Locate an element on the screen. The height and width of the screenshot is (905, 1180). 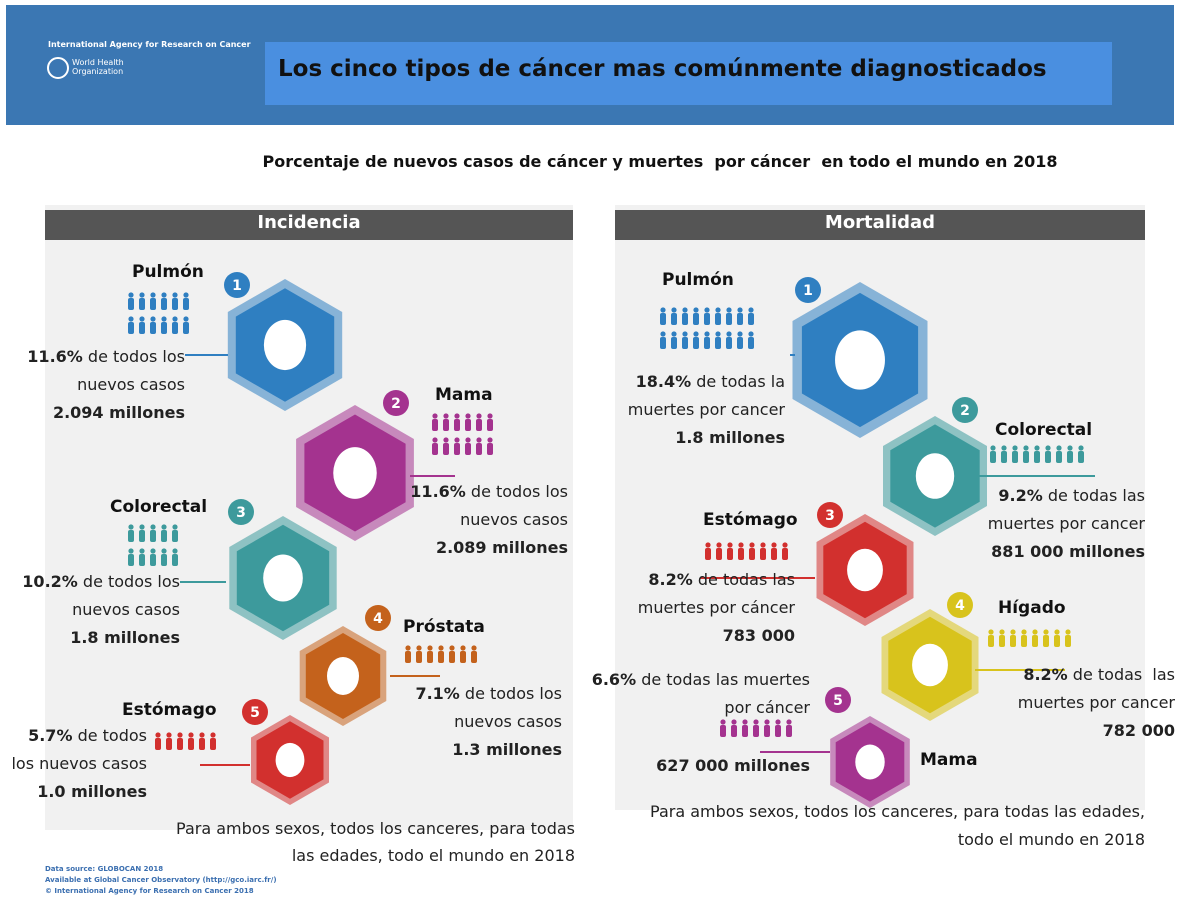
panel-header is located at coordinates (309, 225).